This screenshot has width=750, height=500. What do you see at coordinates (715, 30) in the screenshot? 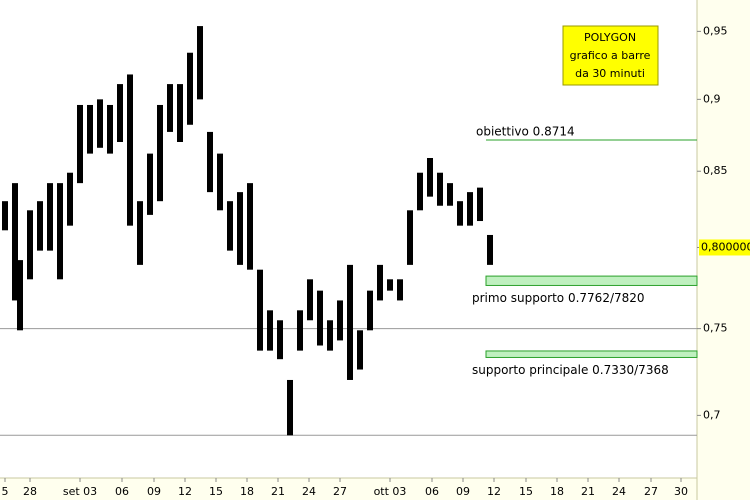
I see `y-tick-label: 0,95` at bounding box center [715, 30].